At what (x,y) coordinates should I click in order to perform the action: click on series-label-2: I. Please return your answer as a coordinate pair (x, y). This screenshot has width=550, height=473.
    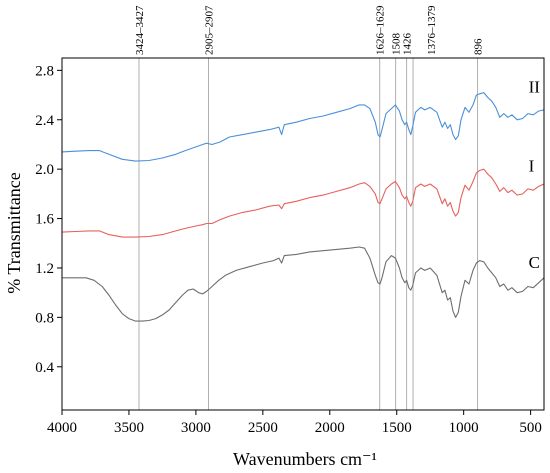
    Looking at the image, I should click on (532, 166).